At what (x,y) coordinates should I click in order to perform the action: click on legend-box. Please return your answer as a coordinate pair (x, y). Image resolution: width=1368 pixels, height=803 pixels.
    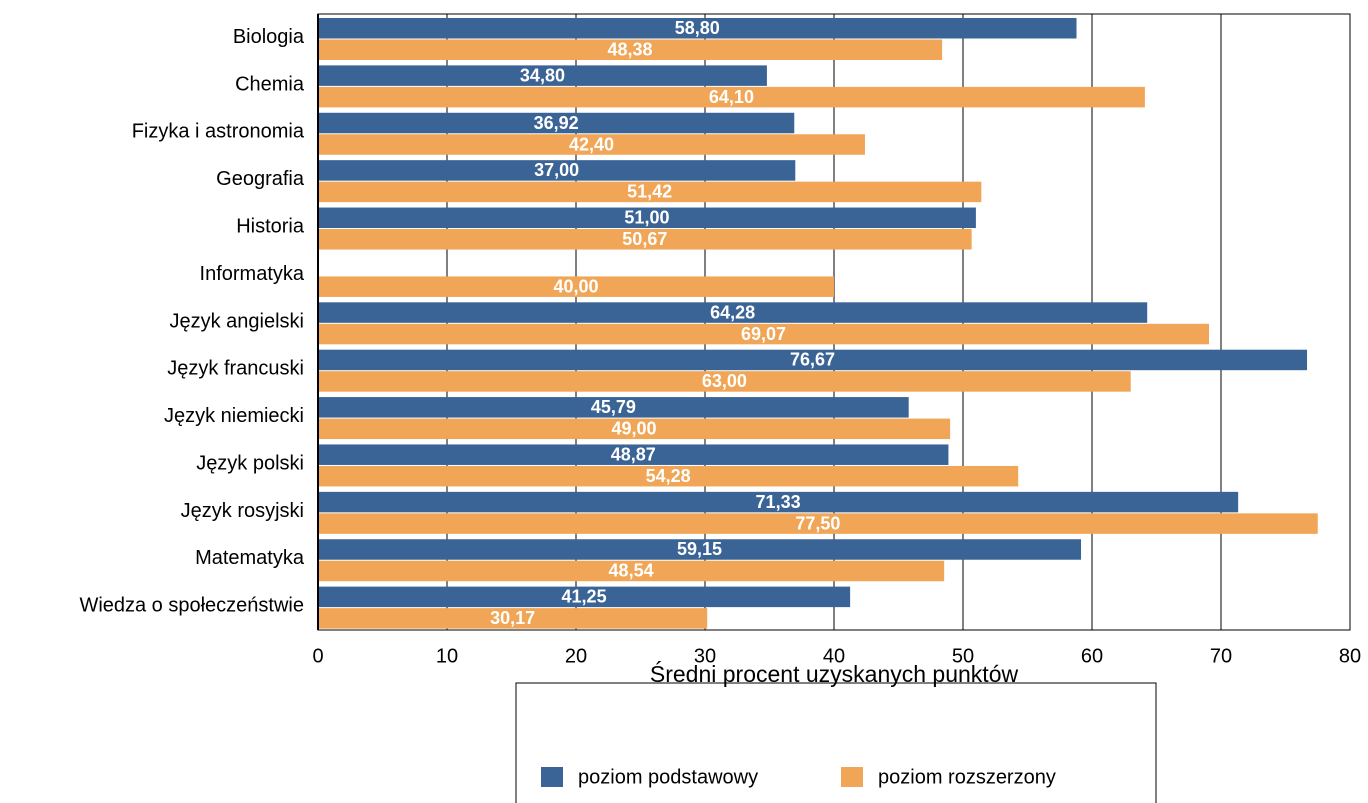
    Looking at the image, I should click on (836, 742).